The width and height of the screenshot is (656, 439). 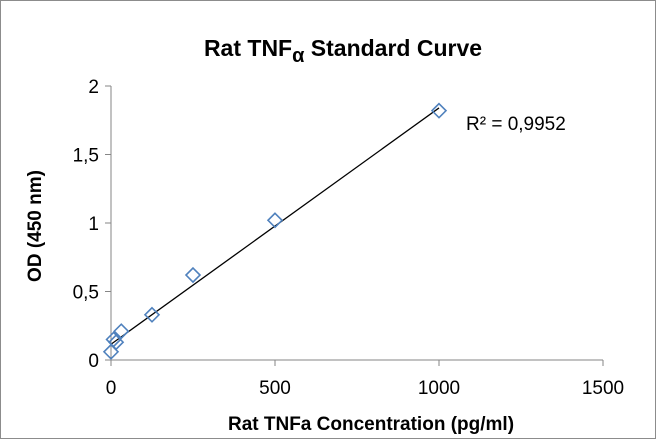 What do you see at coordinates (393, 48) in the screenshot?
I see `chart-title-suffix: Standard Curve` at bounding box center [393, 48].